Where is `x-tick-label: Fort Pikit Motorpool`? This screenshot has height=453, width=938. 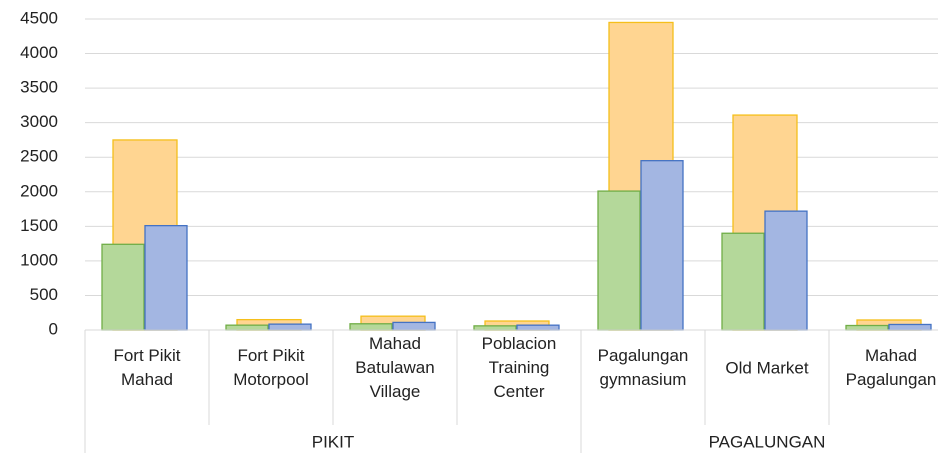
x-tick-label: Fort Pikit Motorpool is located at coordinates (271, 367).